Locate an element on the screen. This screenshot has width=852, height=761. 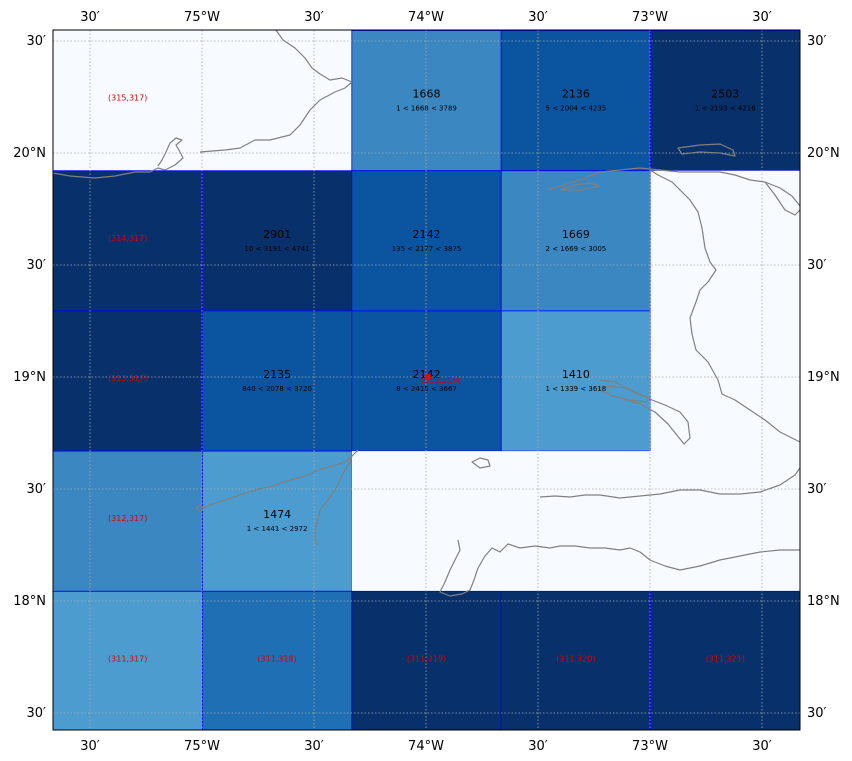
cell-value: 1474 is located at coordinates (277, 514).